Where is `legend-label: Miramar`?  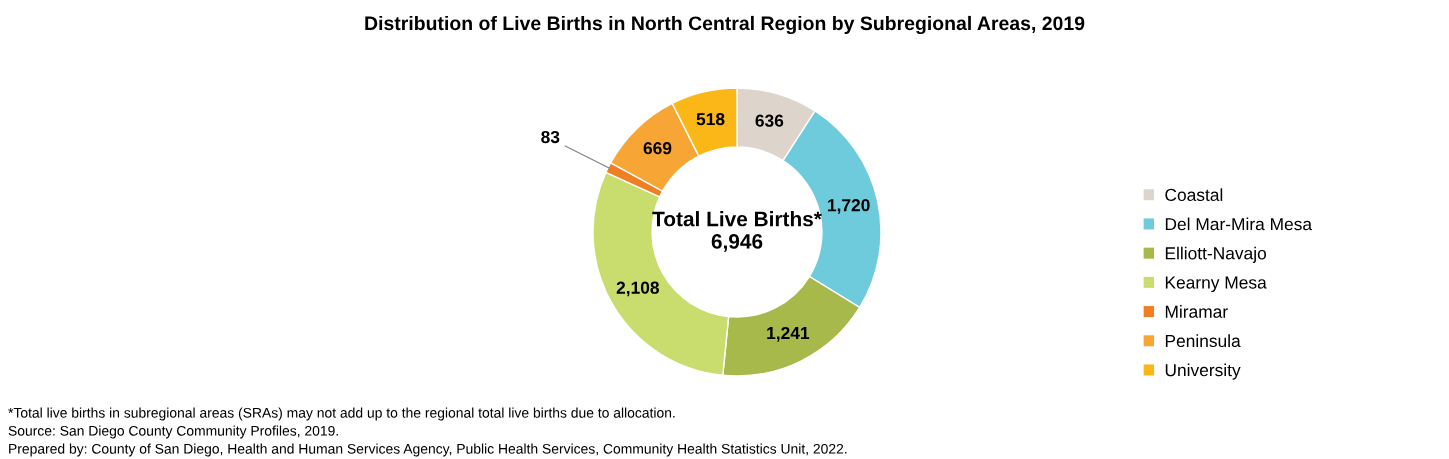 legend-label: Miramar is located at coordinates (1196, 311).